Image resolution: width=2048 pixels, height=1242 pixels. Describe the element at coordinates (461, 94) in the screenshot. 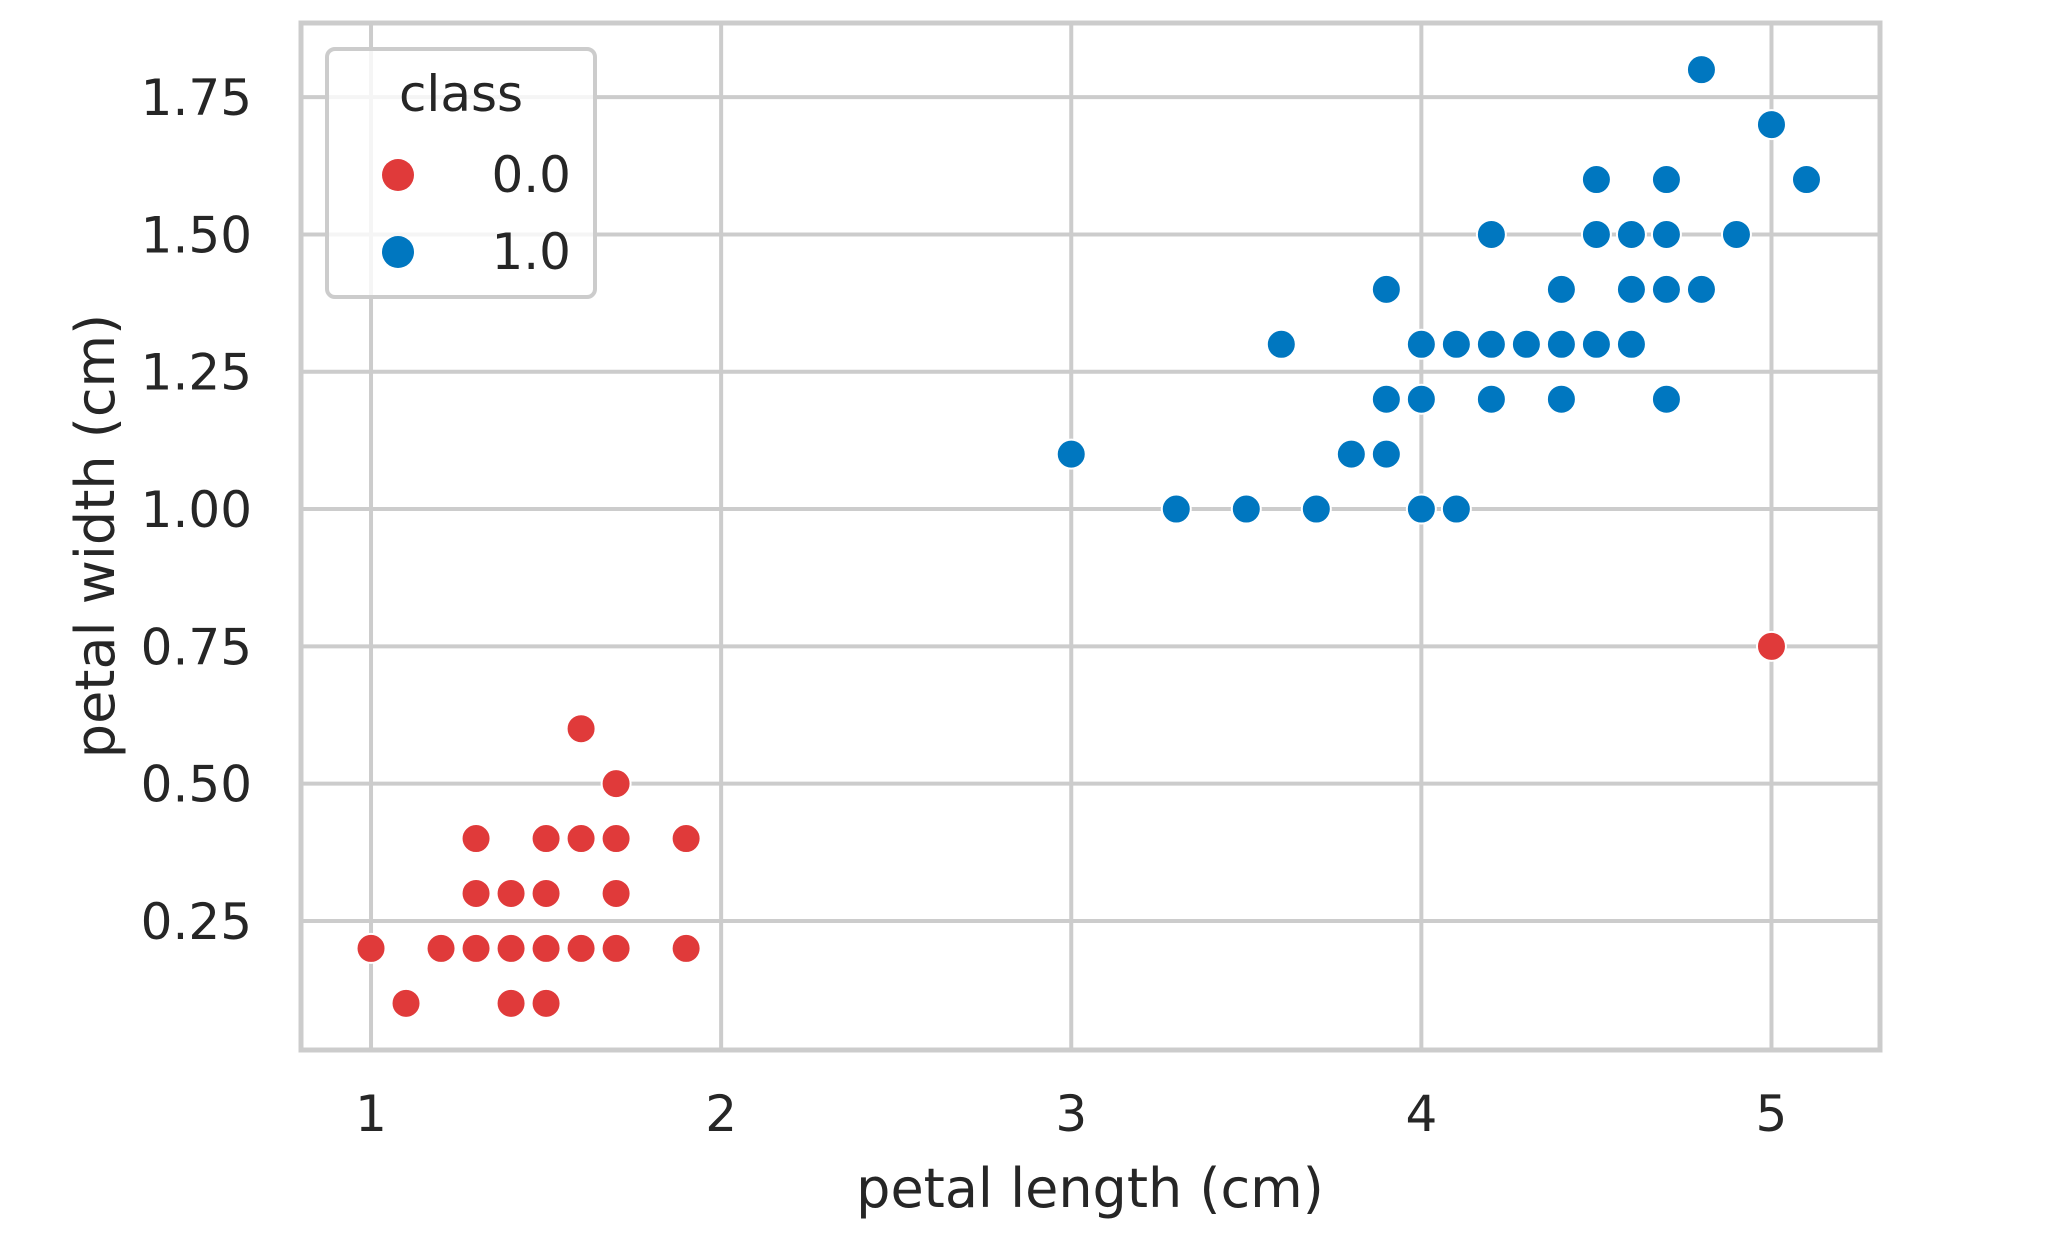

I see `legend-title: class` at that location.